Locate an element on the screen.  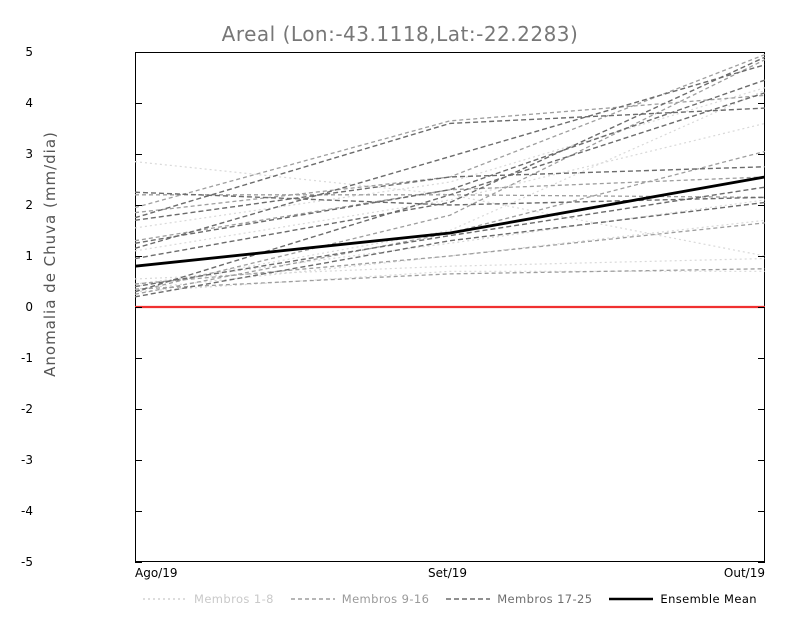
x-tick-label: Out/19 is located at coordinates (744, 573).